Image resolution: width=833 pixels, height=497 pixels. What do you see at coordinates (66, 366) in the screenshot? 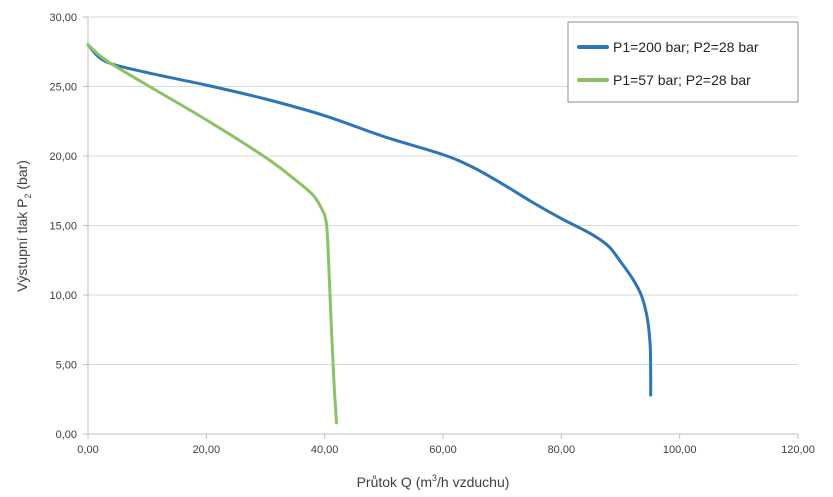
I see `y-tick-label: 5,00` at bounding box center [66, 366].